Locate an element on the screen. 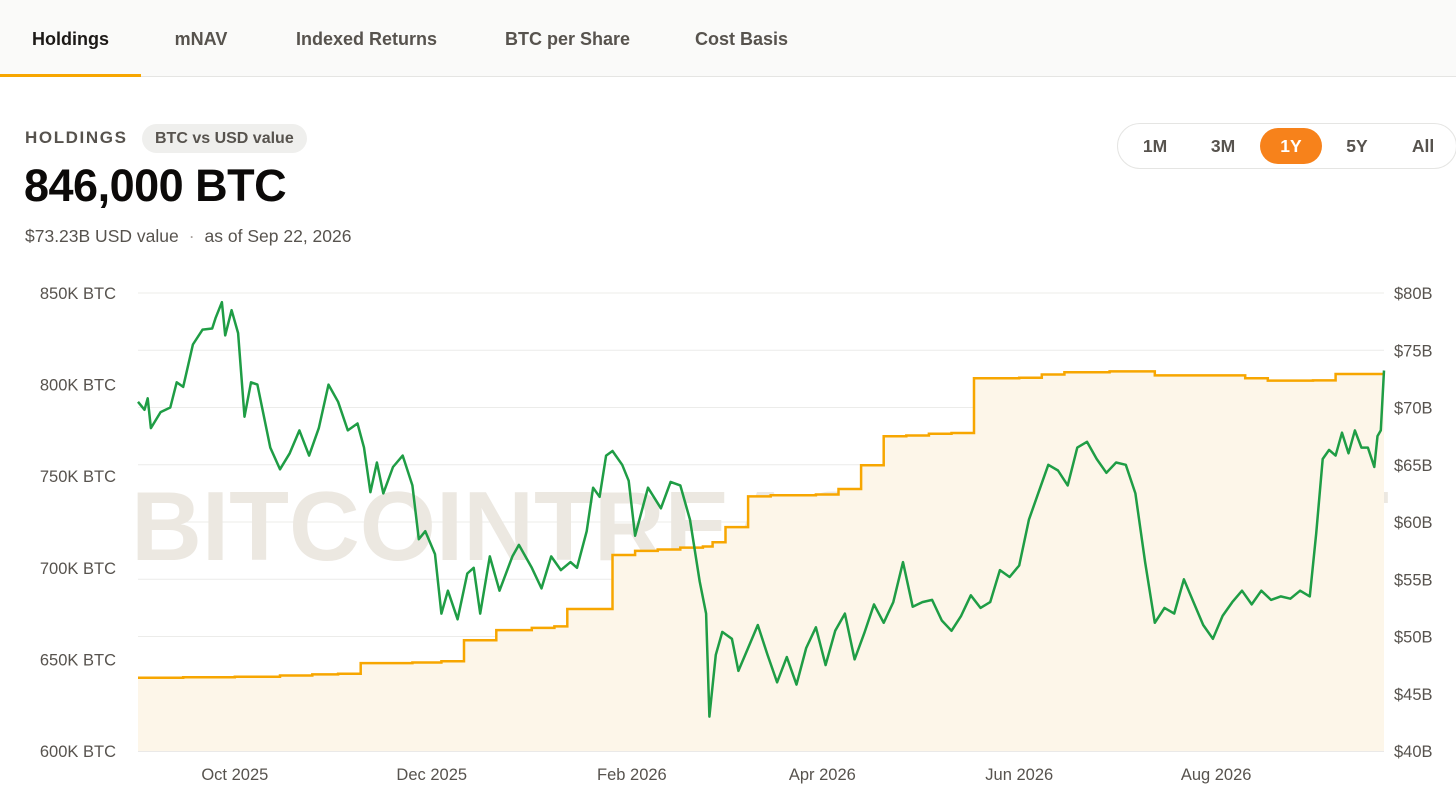 The height and width of the screenshot is (792, 1456). tab-cost-basis: Cost Basis is located at coordinates (741, 39).